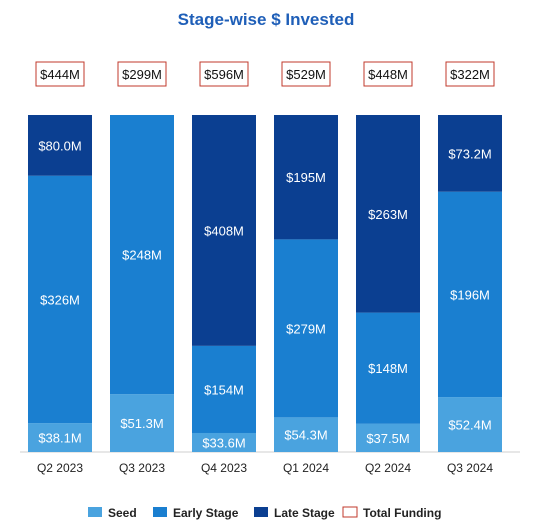  I want to click on legend-swatch-late-stage, so click(261, 512).